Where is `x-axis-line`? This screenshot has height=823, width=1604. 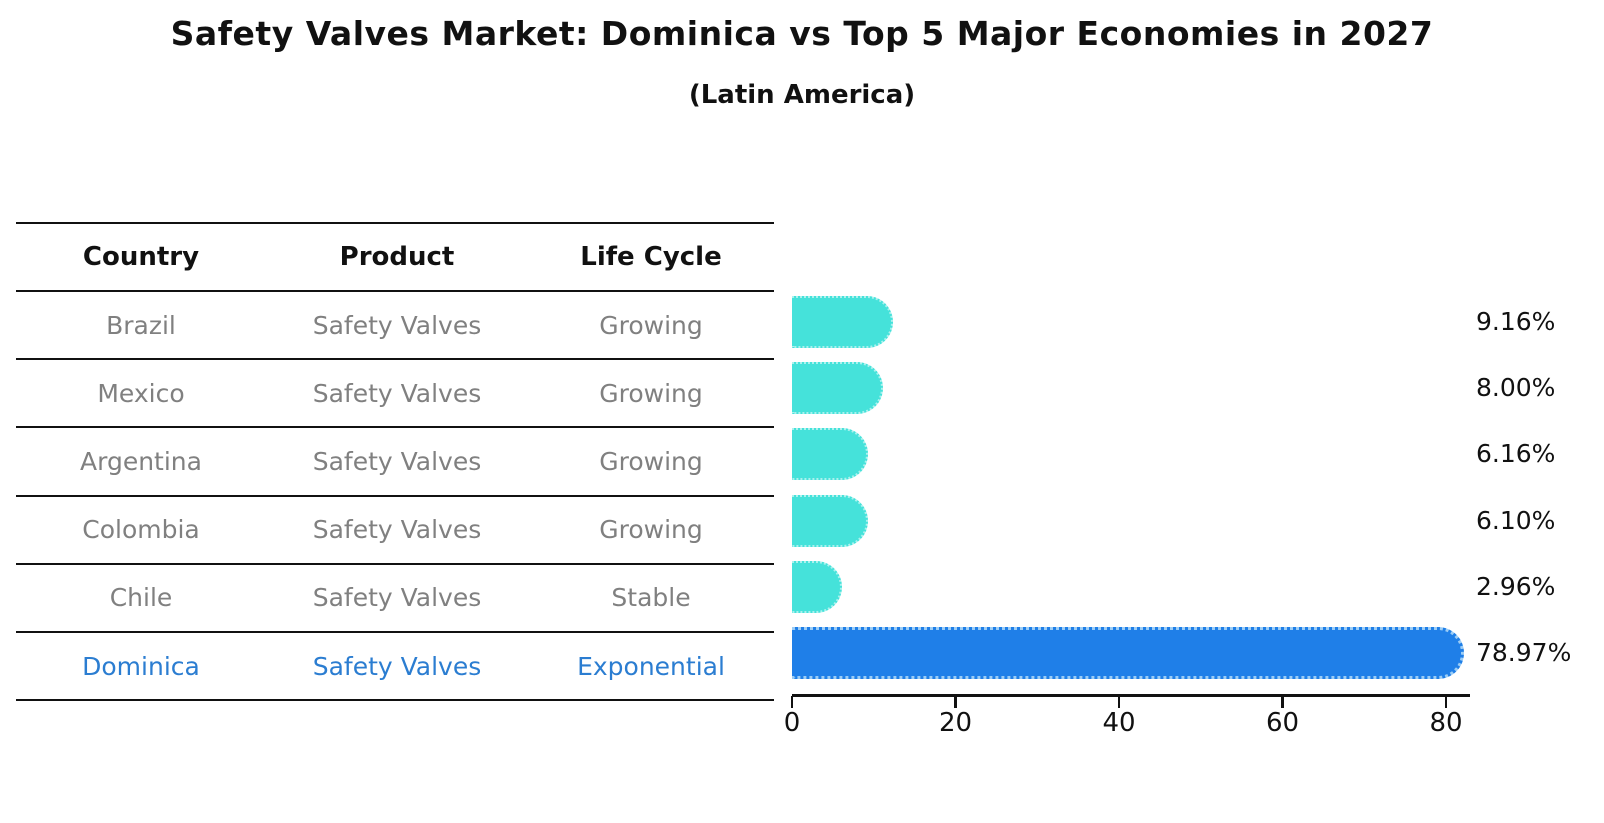
x-axis-line is located at coordinates (1131, 695).